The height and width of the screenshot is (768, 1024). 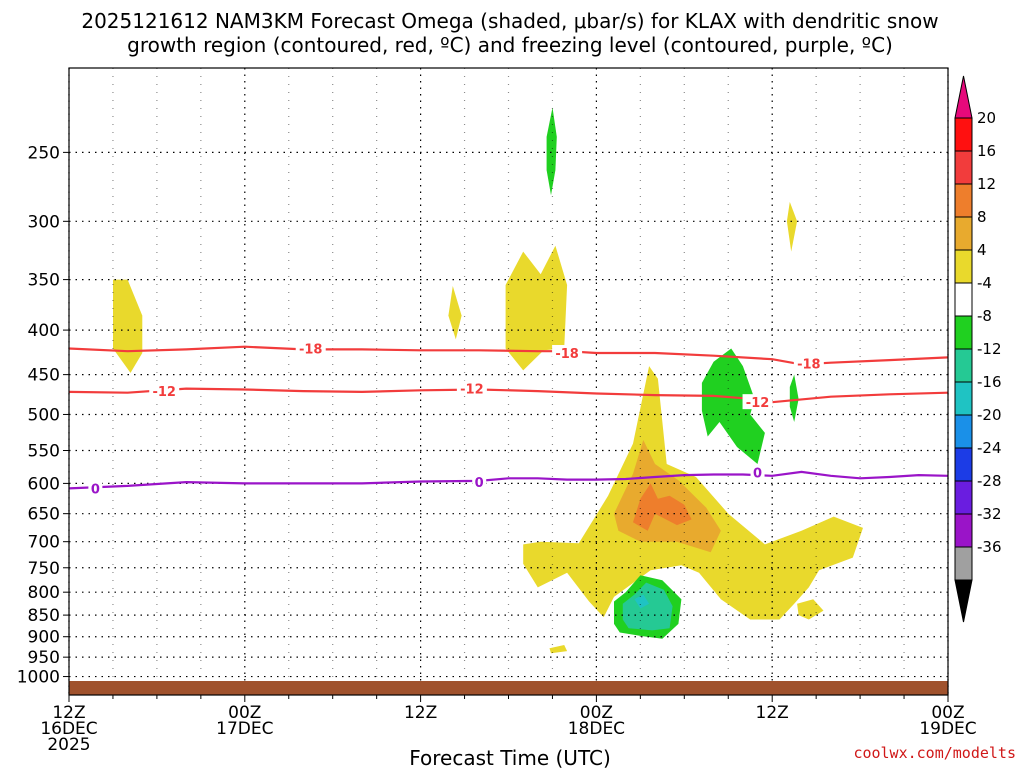 What do you see at coordinates (963, 601) in the screenshot?
I see `colorbar-bottom-arrow` at bounding box center [963, 601].